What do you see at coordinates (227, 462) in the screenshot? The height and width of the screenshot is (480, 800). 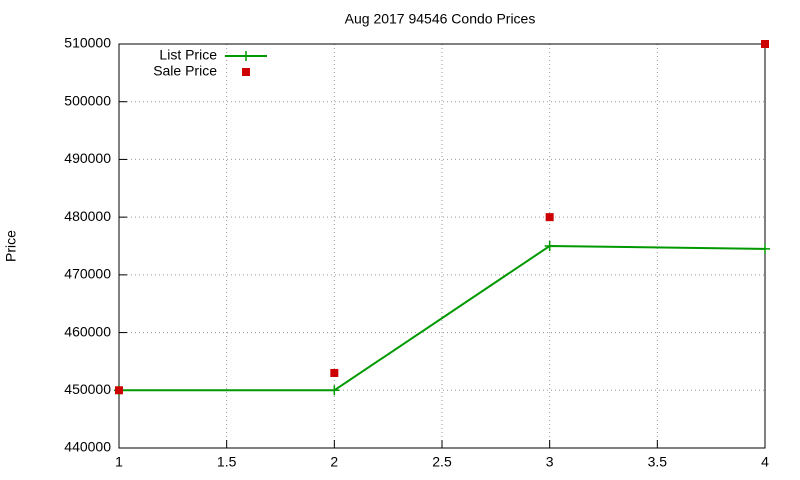 I see `x-tick-label: 1.5` at bounding box center [227, 462].